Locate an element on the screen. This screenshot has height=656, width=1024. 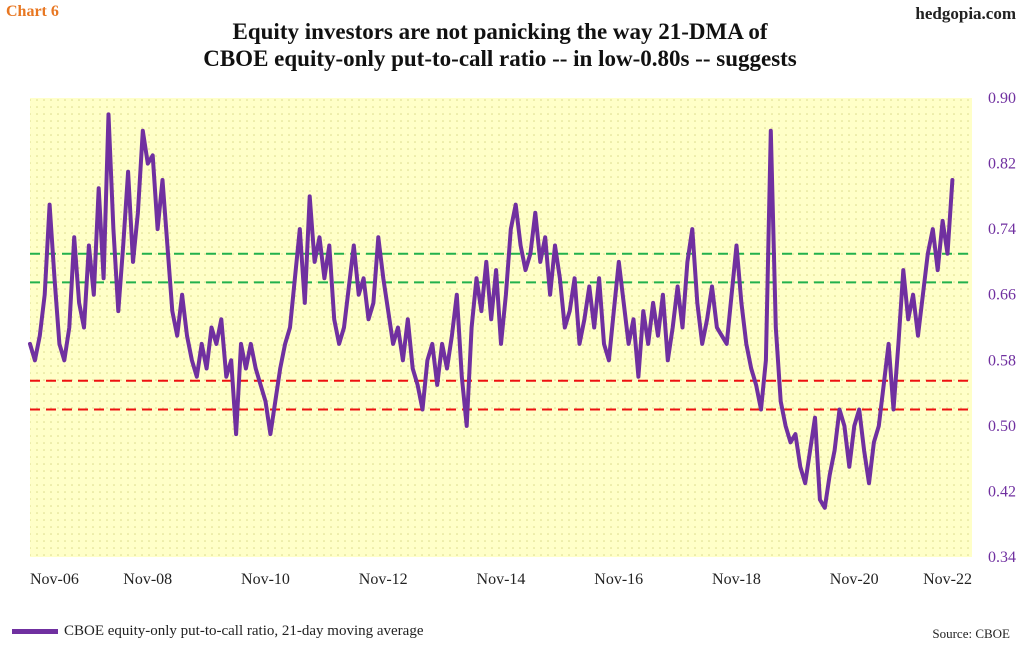
legend-swatch is located at coordinates (35, 631).